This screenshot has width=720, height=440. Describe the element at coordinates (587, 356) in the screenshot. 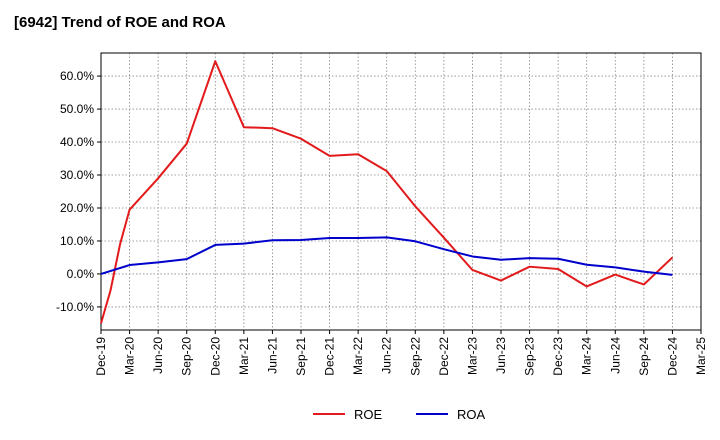

I see `x-tick-label: Mar-24` at that location.